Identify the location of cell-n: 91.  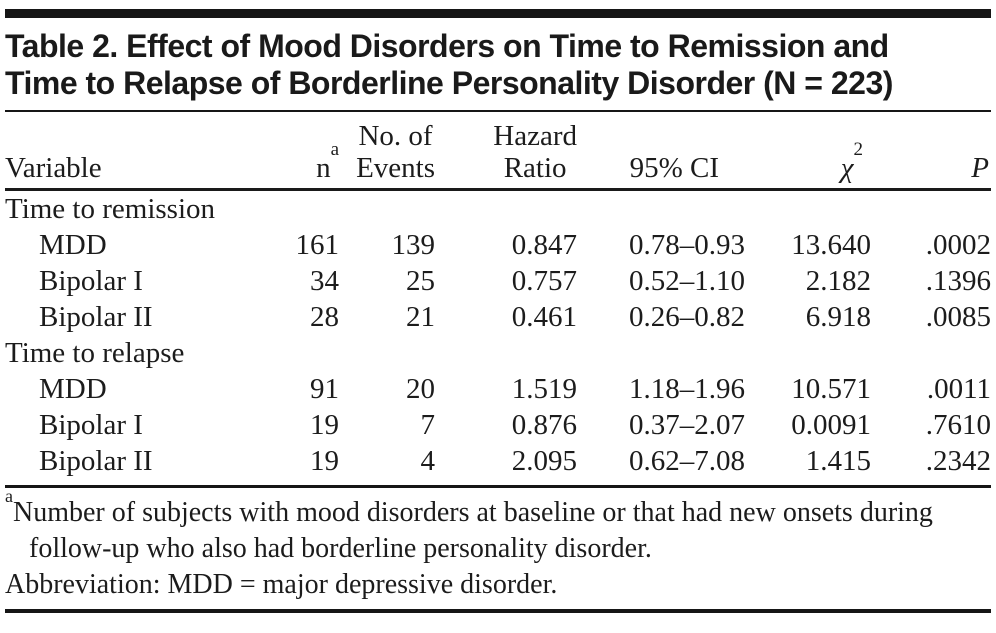
(324, 389).